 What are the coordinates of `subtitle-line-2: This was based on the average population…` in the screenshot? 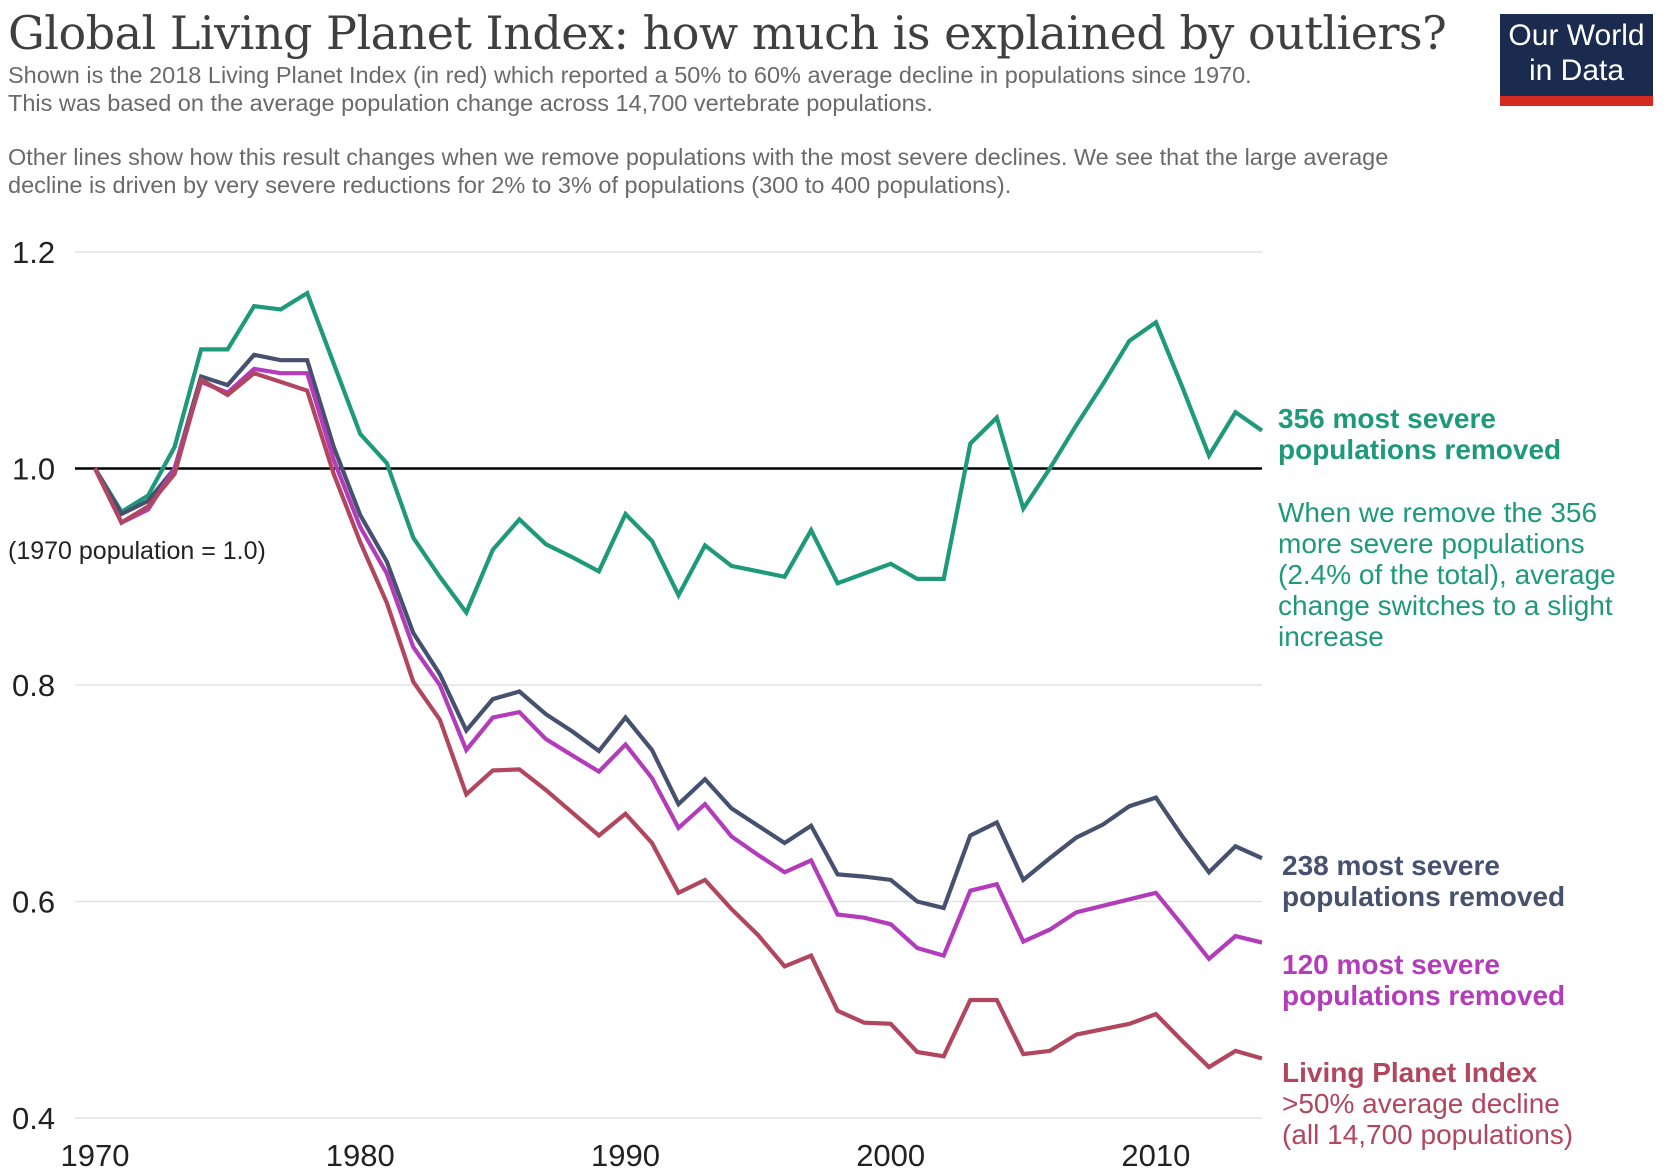 It's located at (470, 103).